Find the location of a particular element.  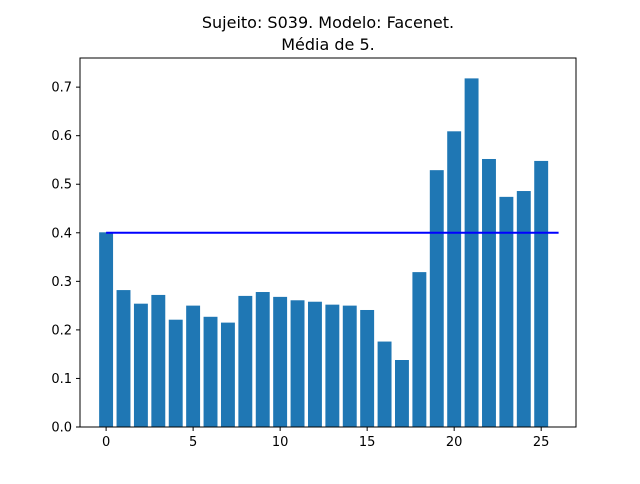

y-tick-label: 0.5 is located at coordinates (61, 185).